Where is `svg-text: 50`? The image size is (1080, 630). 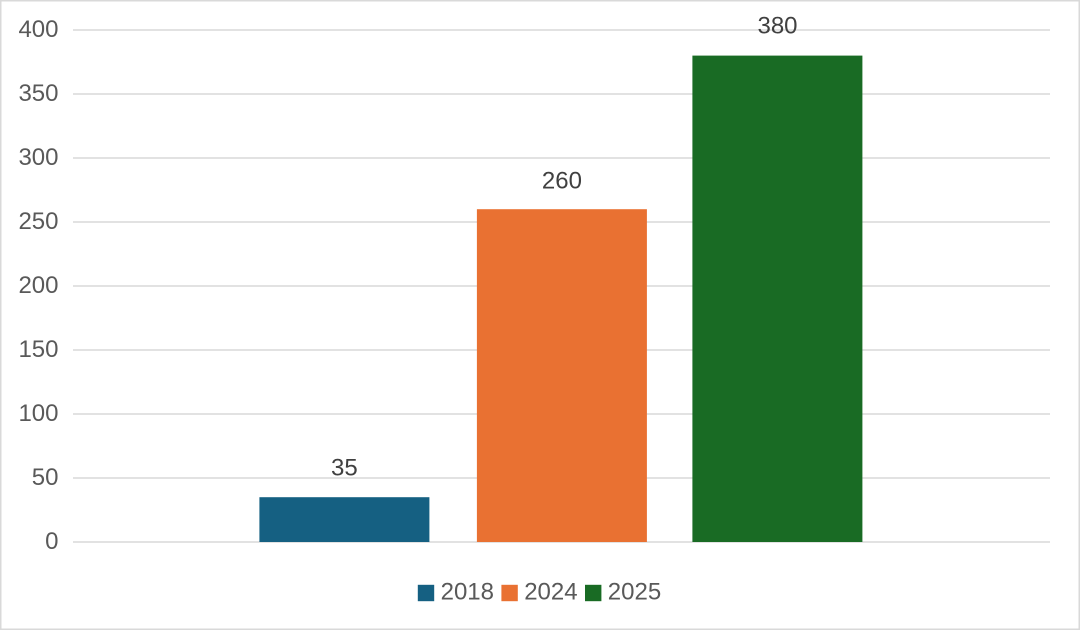 svg-text: 50 is located at coordinates (45, 477).